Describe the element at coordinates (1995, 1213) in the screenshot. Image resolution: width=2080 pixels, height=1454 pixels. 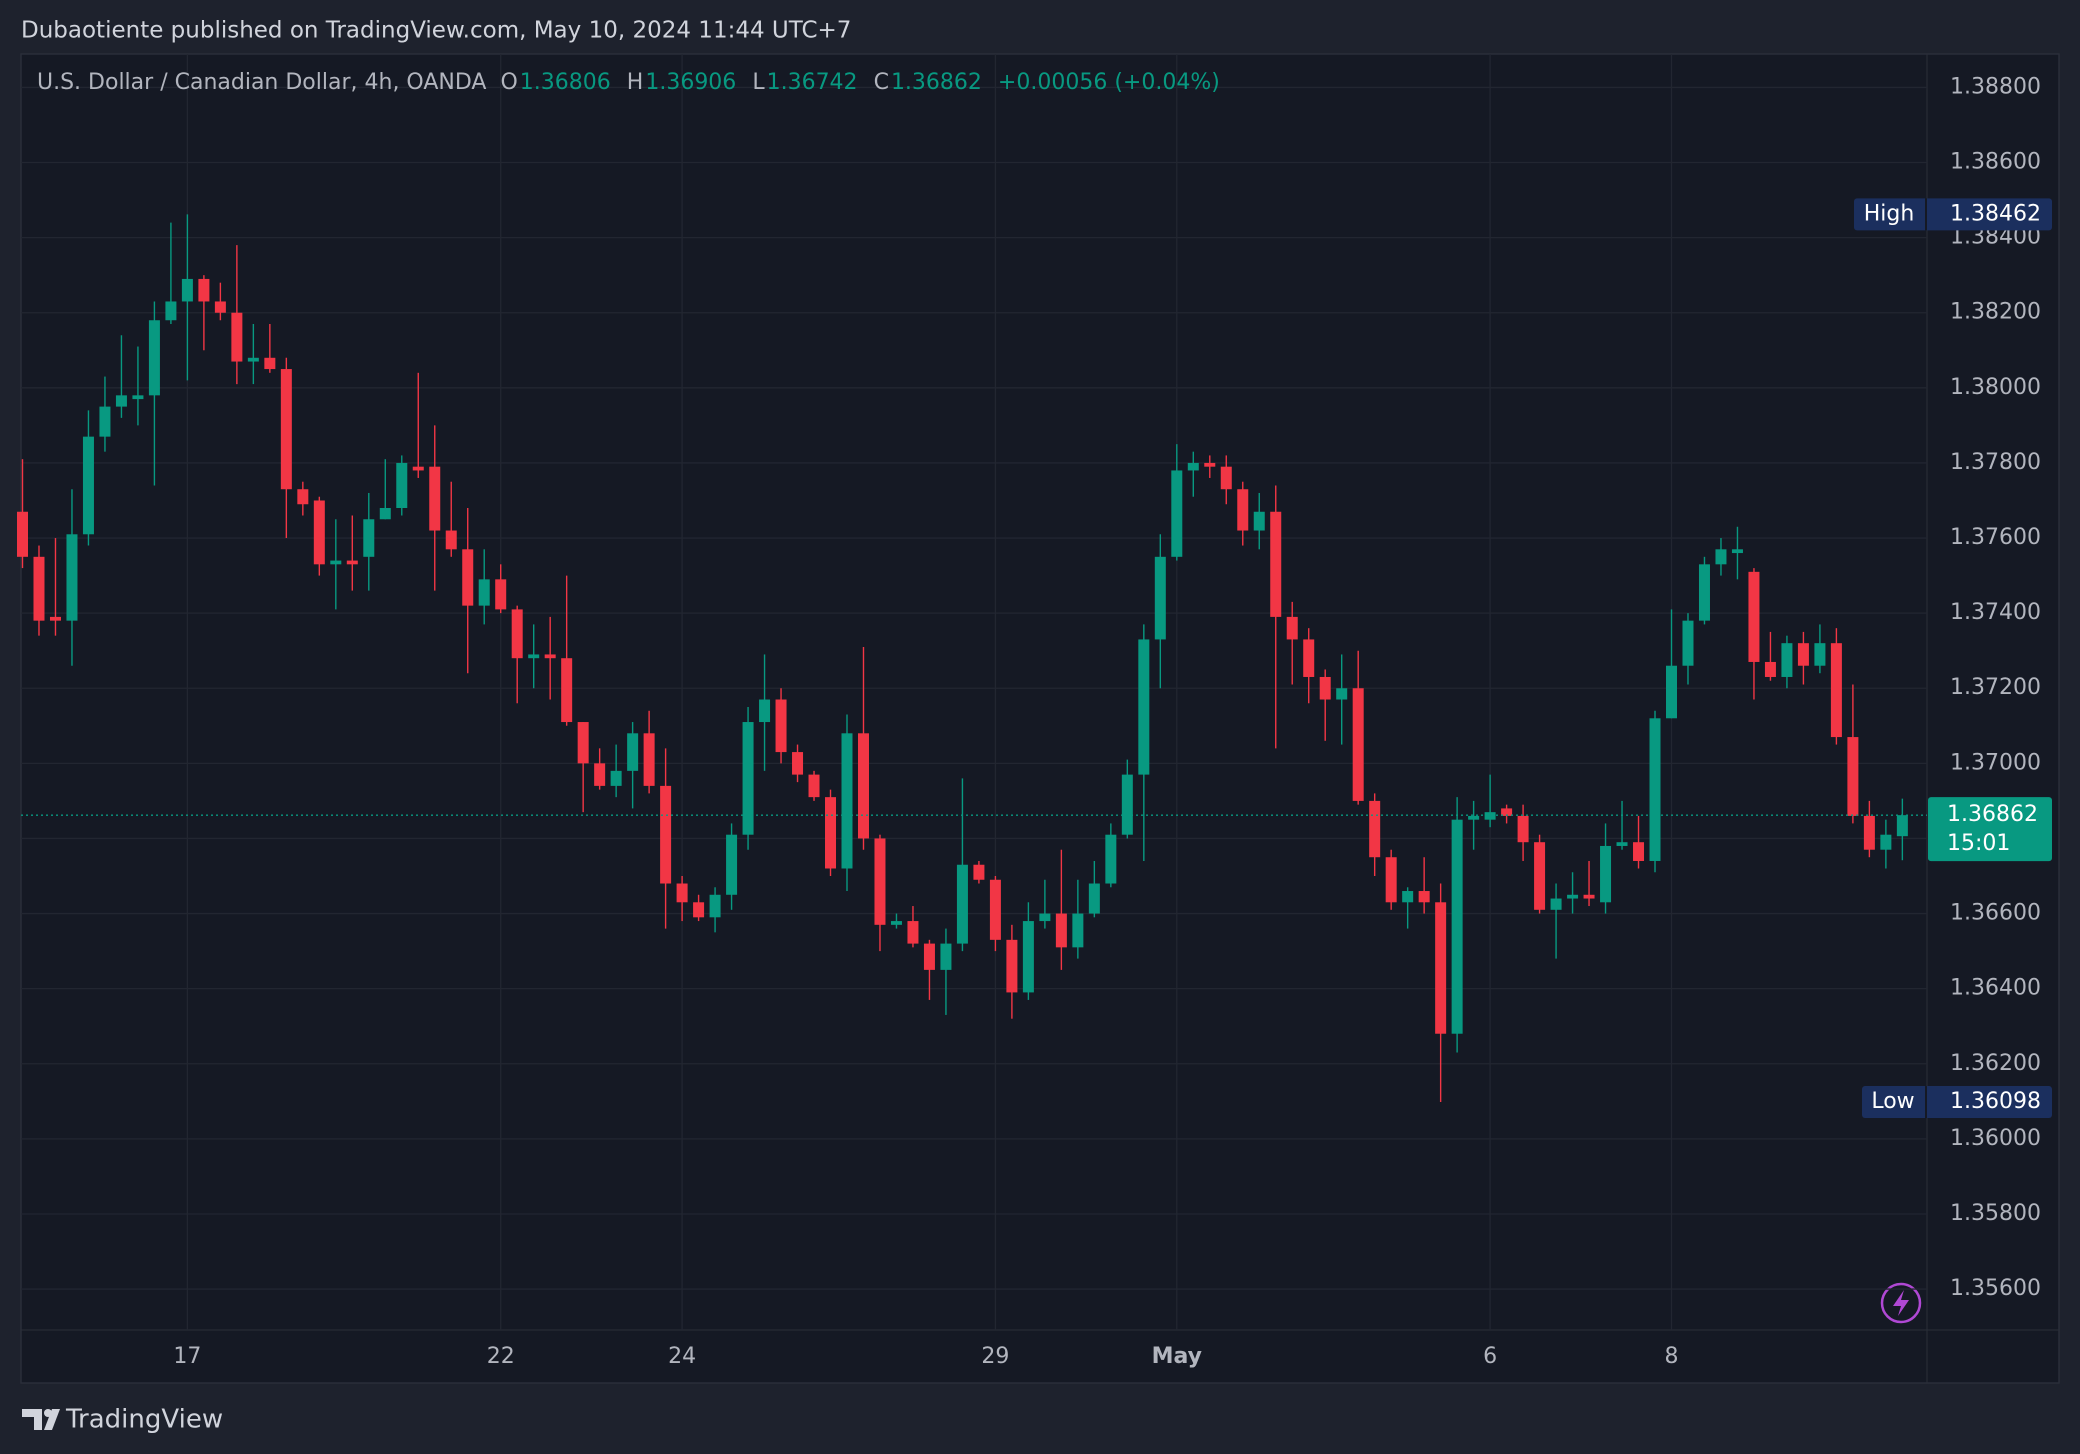
I see `y-tick-label: 1.35800` at that location.